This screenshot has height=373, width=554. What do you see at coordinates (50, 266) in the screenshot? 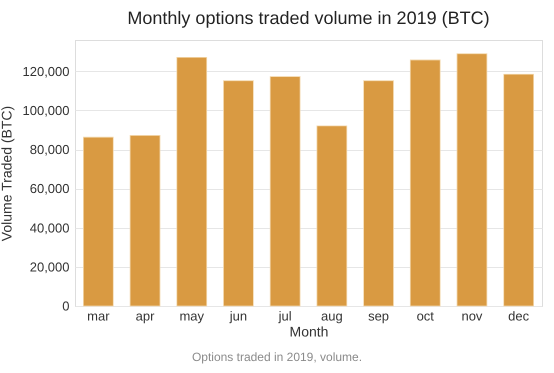
I see `y-tick-label: 20,000` at bounding box center [50, 266].